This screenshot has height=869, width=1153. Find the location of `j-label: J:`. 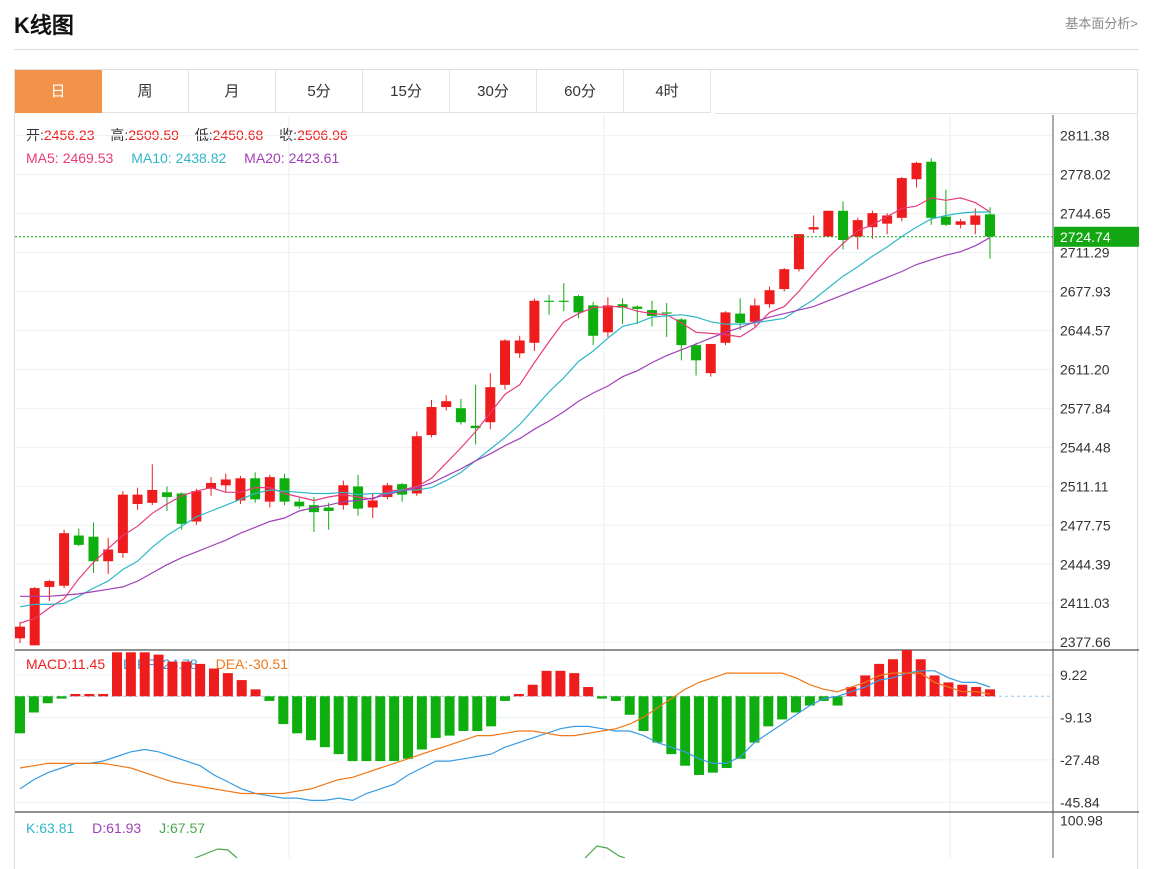

j-label: J: is located at coordinates (164, 828).